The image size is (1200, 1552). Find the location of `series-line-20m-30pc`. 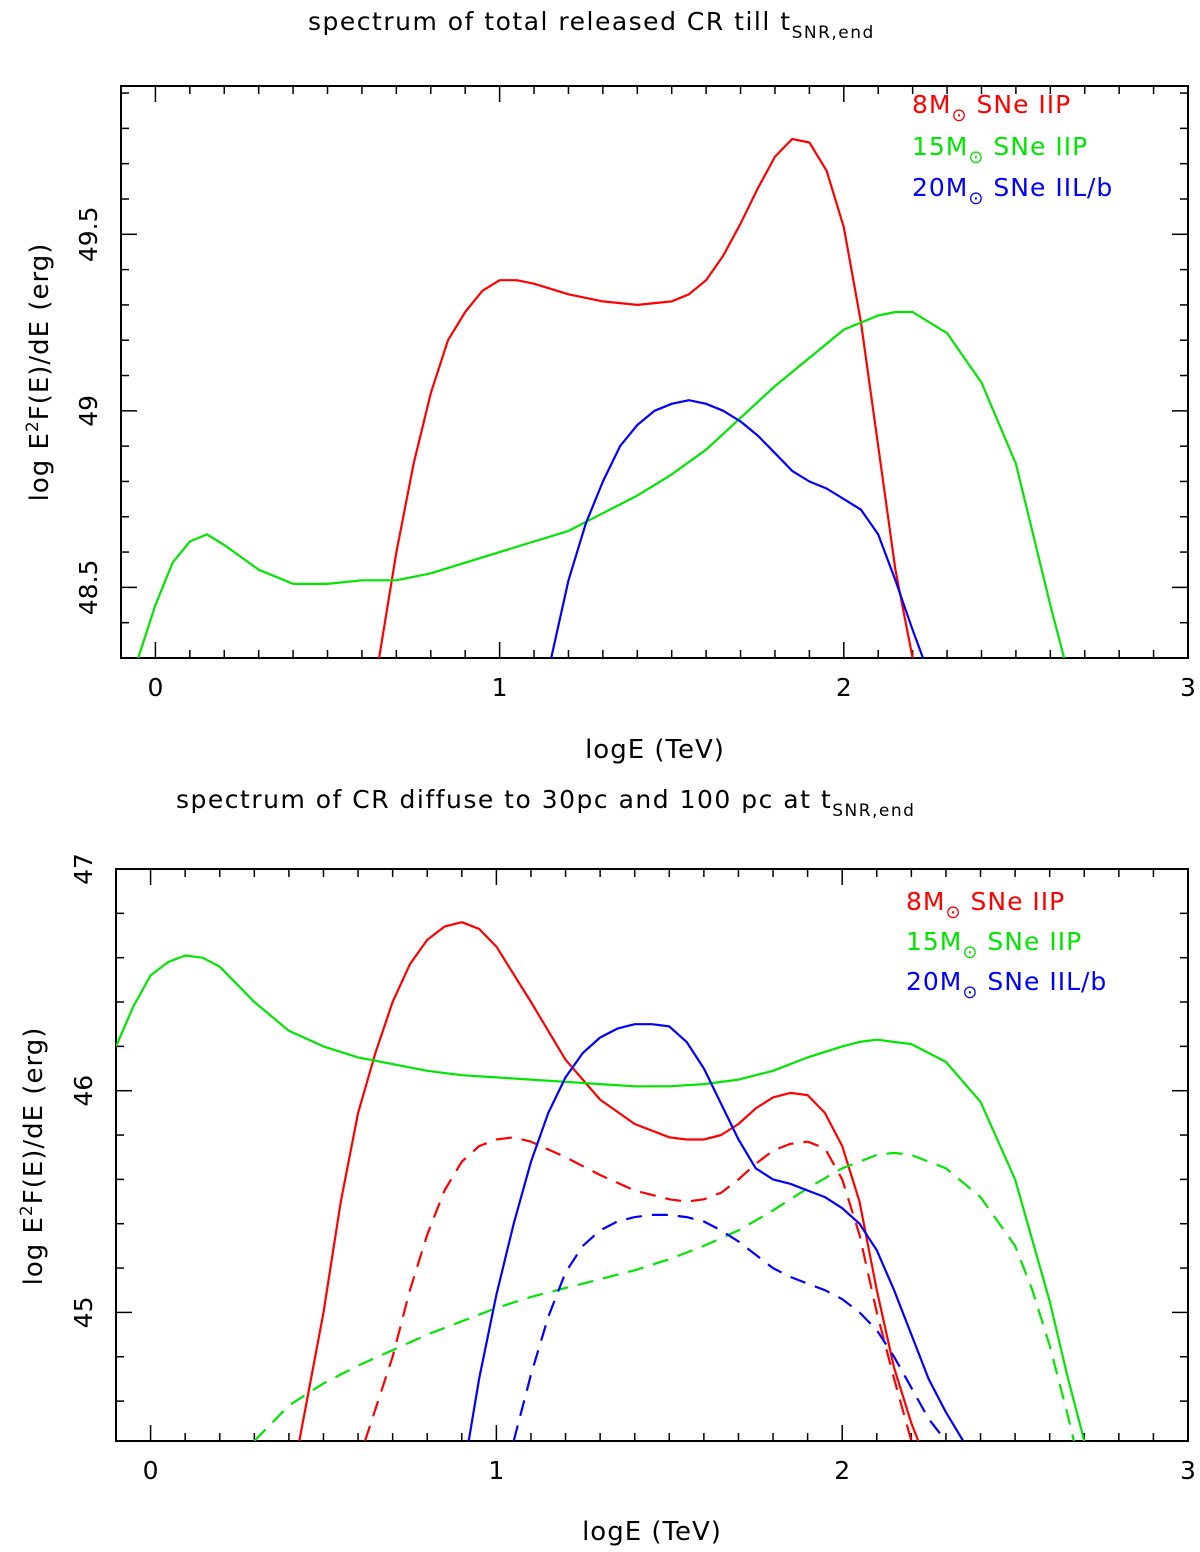

series-line-20m-30pc is located at coordinates (716, 1232).